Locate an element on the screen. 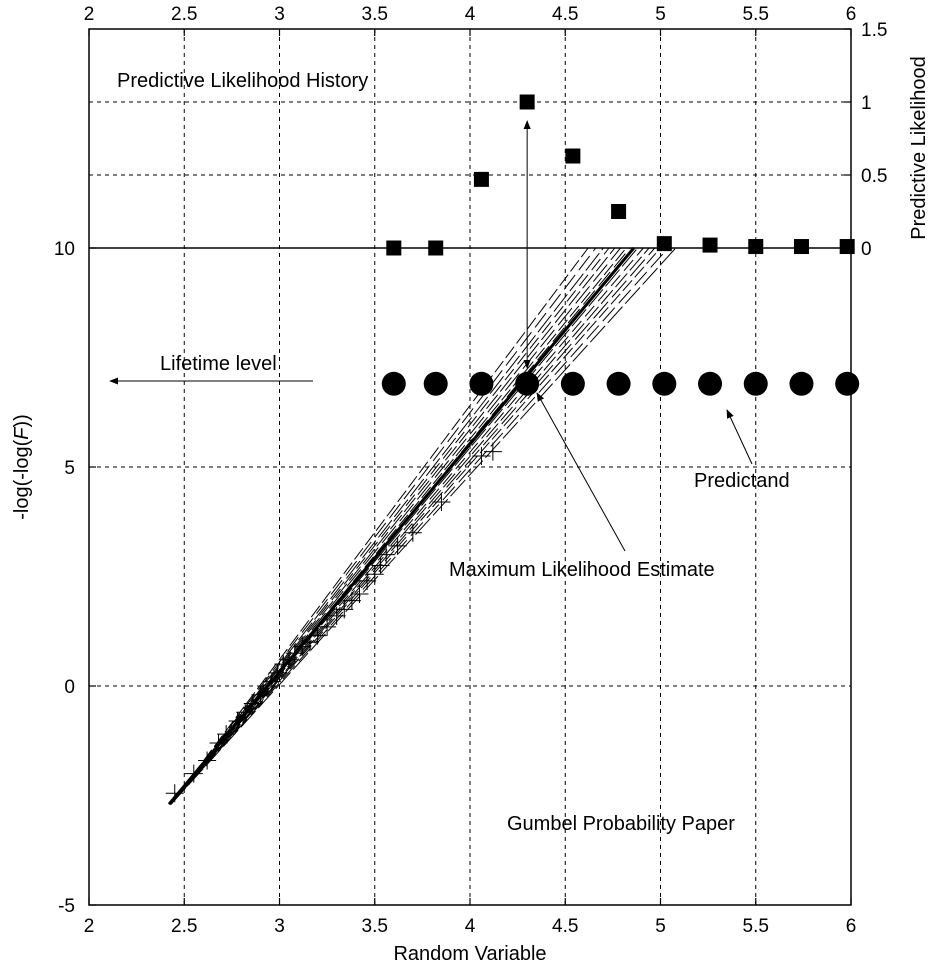  x-tick-label-bottom-8: 6 is located at coordinates (851, 926).